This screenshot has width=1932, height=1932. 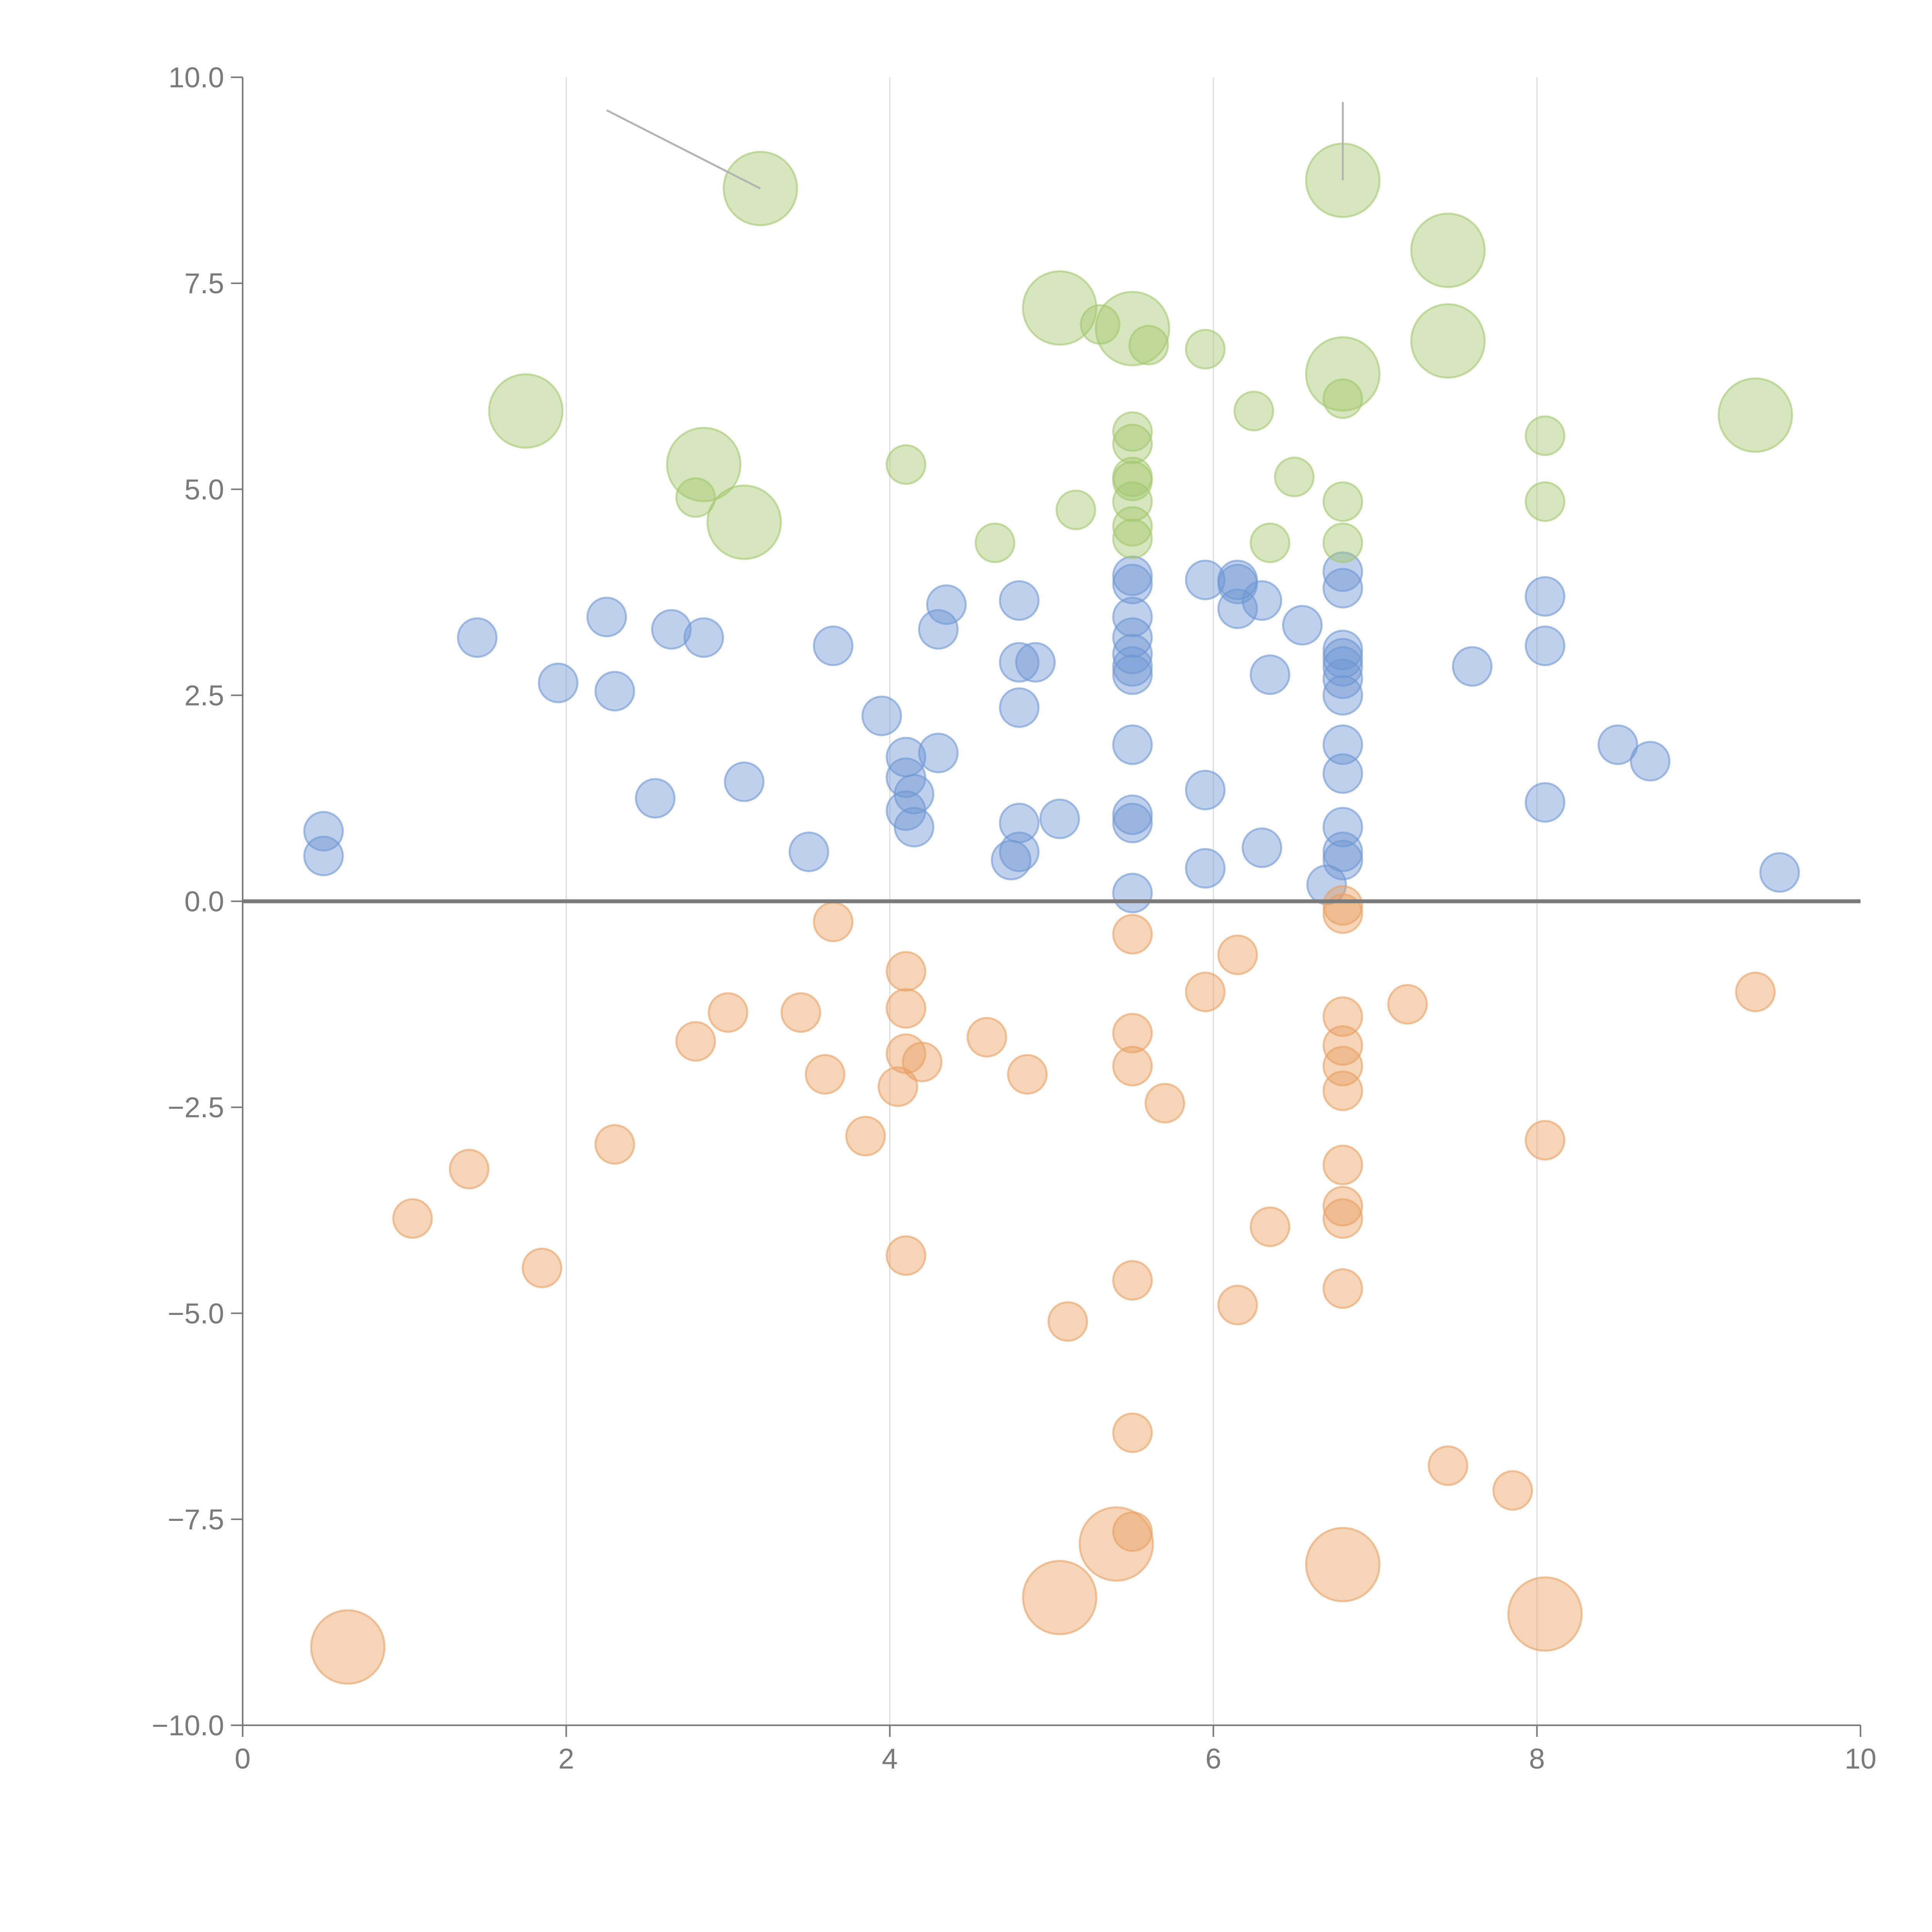 I want to click on y-tick-label: 10.0, so click(x=196, y=78).